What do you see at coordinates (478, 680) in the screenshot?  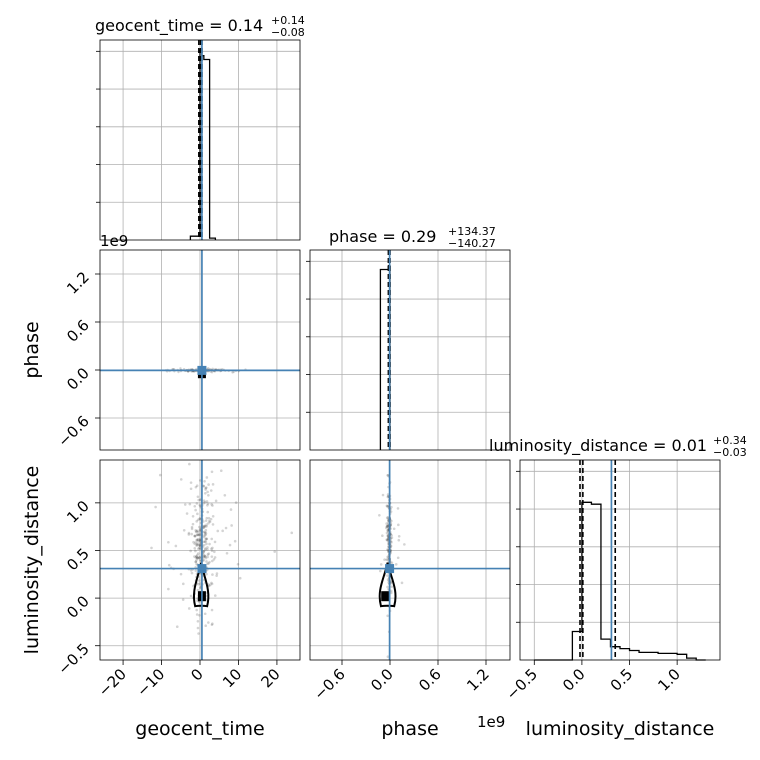 I see `xtick-label-phase: 1.2` at bounding box center [478, 680].